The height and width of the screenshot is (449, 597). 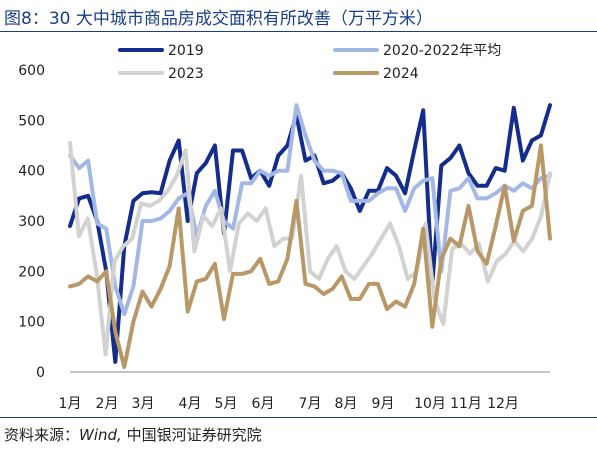 What do you see at coordinates (346, 404) in the screenshot?
I see `x-tick-label: 8月` at bounding box center [346, 404].